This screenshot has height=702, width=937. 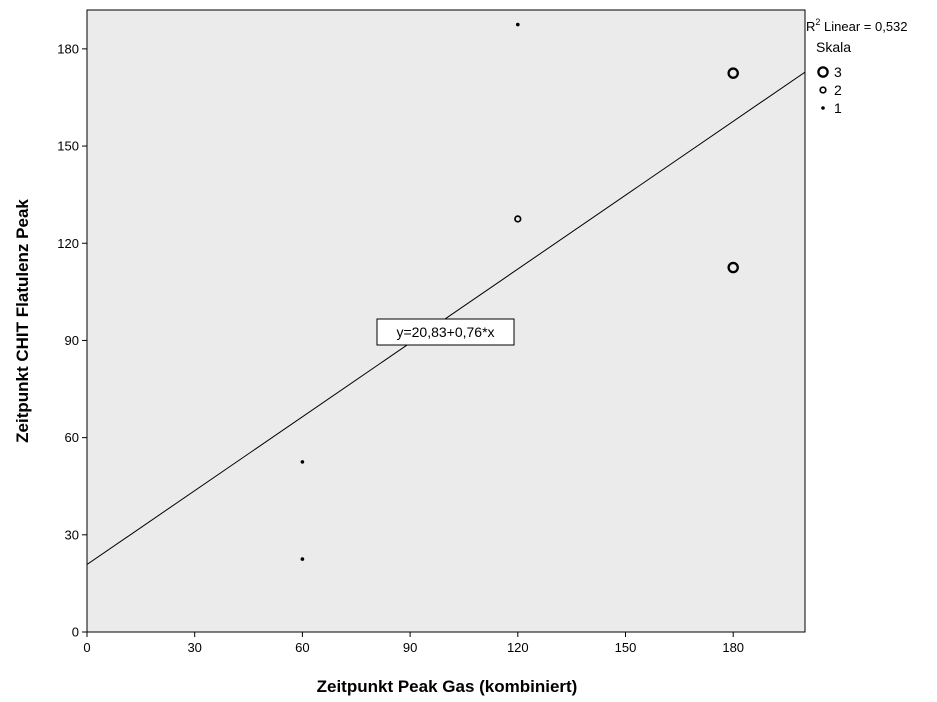 What do you see at coordinates (733, 647) in the screenshot?
I see `x-tick-label: 180` at bounding box center [733, 647].